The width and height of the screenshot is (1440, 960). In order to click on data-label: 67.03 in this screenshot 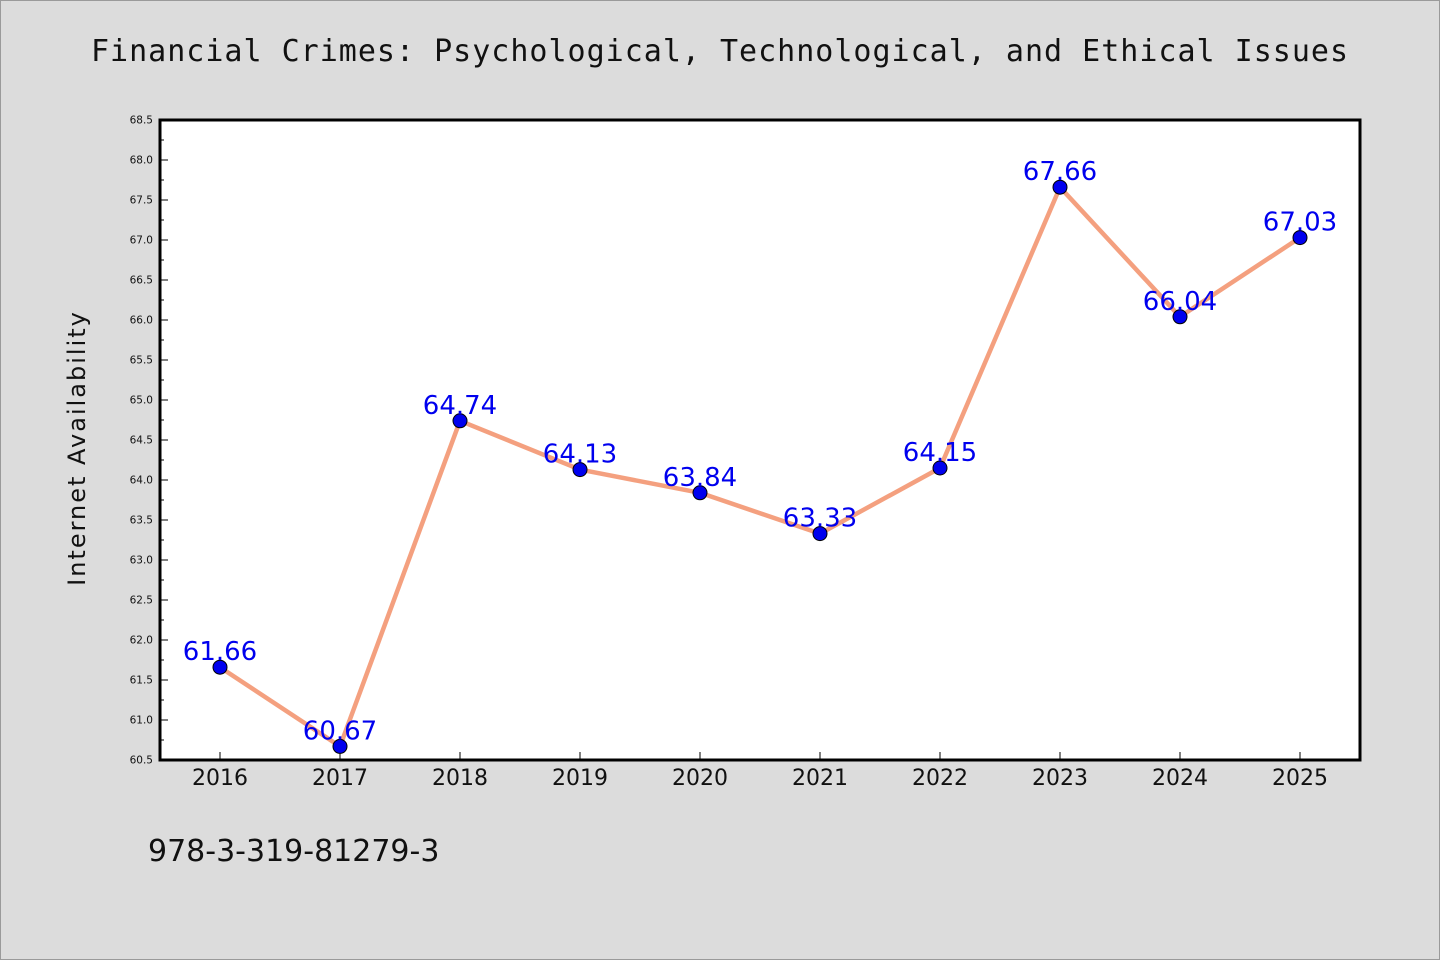, I will do `click(1300, 223)`.